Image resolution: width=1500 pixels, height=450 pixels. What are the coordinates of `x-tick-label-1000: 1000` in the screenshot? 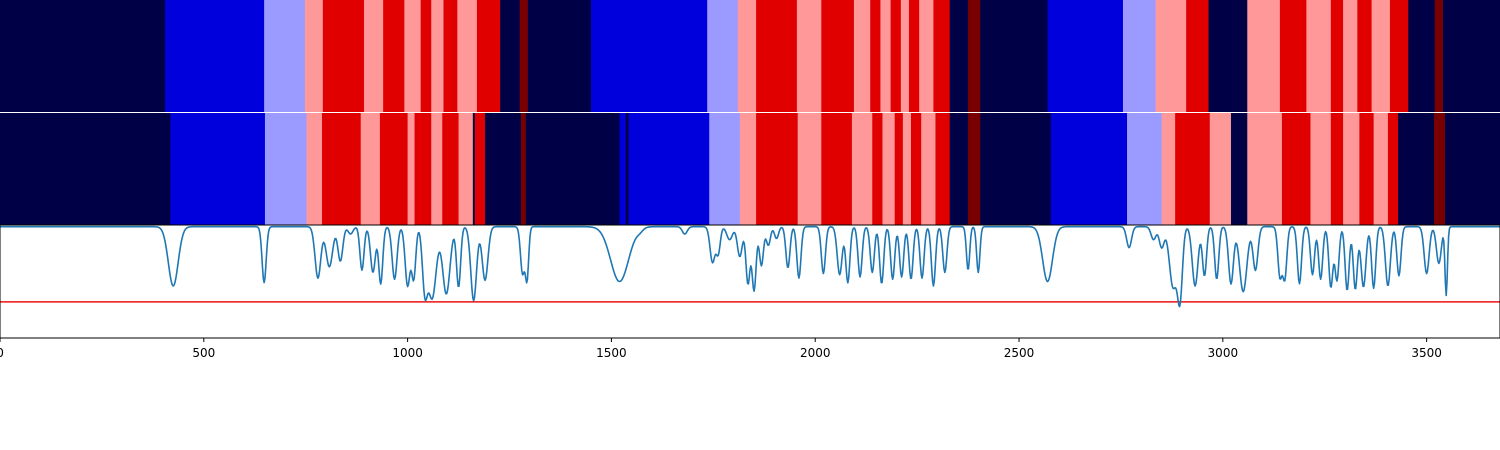 It's located at (407, 353).